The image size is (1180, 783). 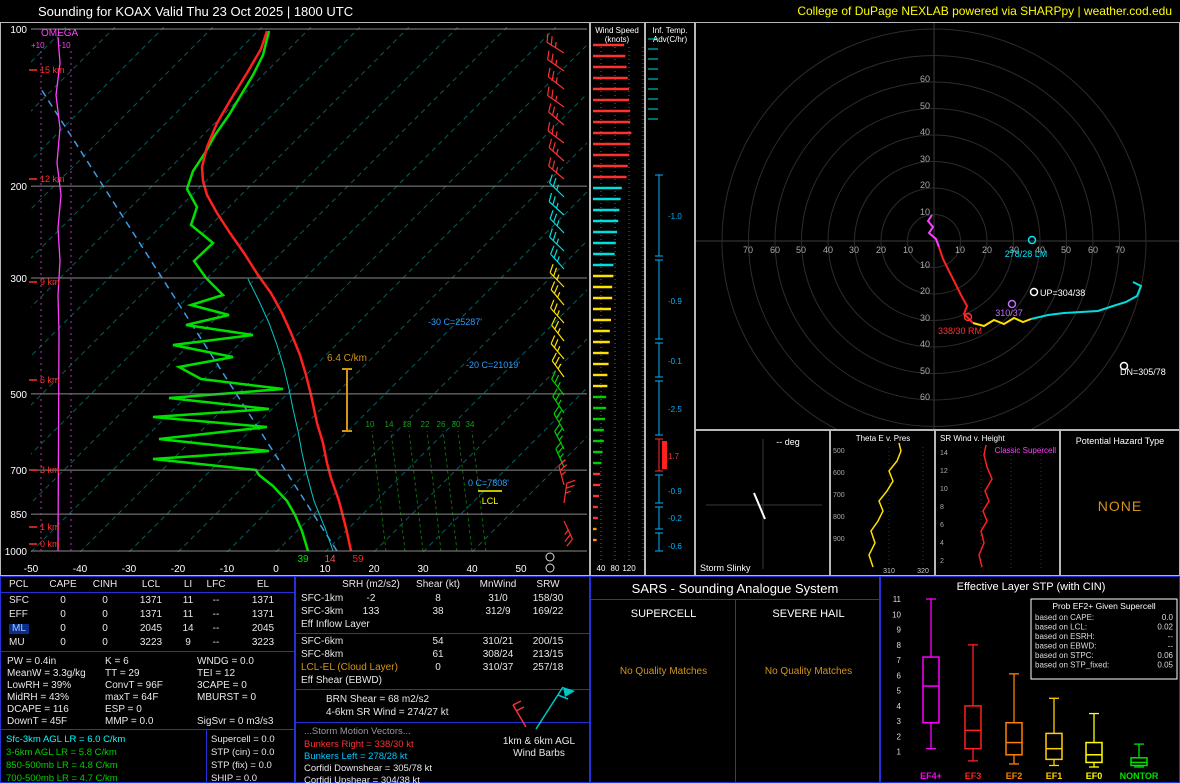 What do you see at coordinates (222, 685) in the screenshot?
I see `thermo-value: 3CAPE = 0` at bounding box center [222, 685].